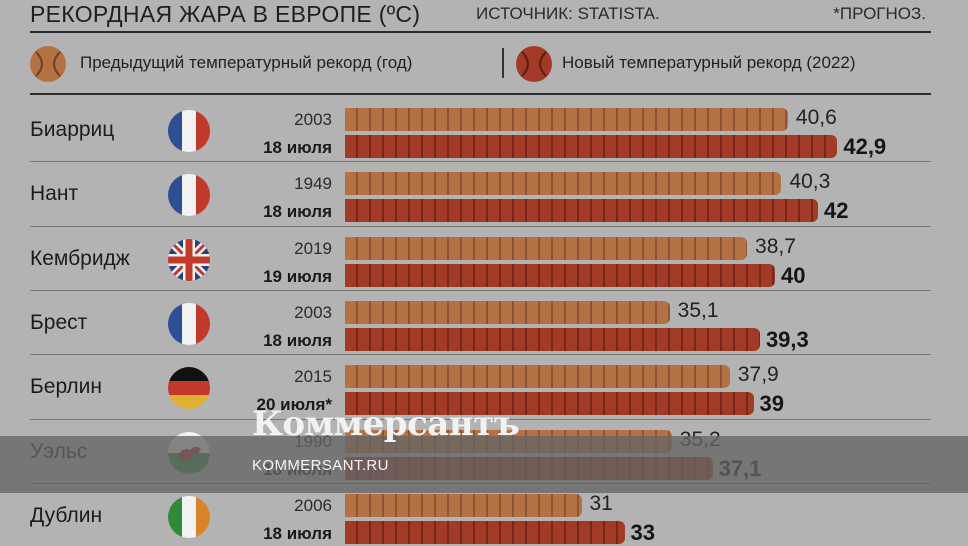  Describe the element at coordinates (793, 275) in the screenshot. I see `new-record-value: 40` at that location.